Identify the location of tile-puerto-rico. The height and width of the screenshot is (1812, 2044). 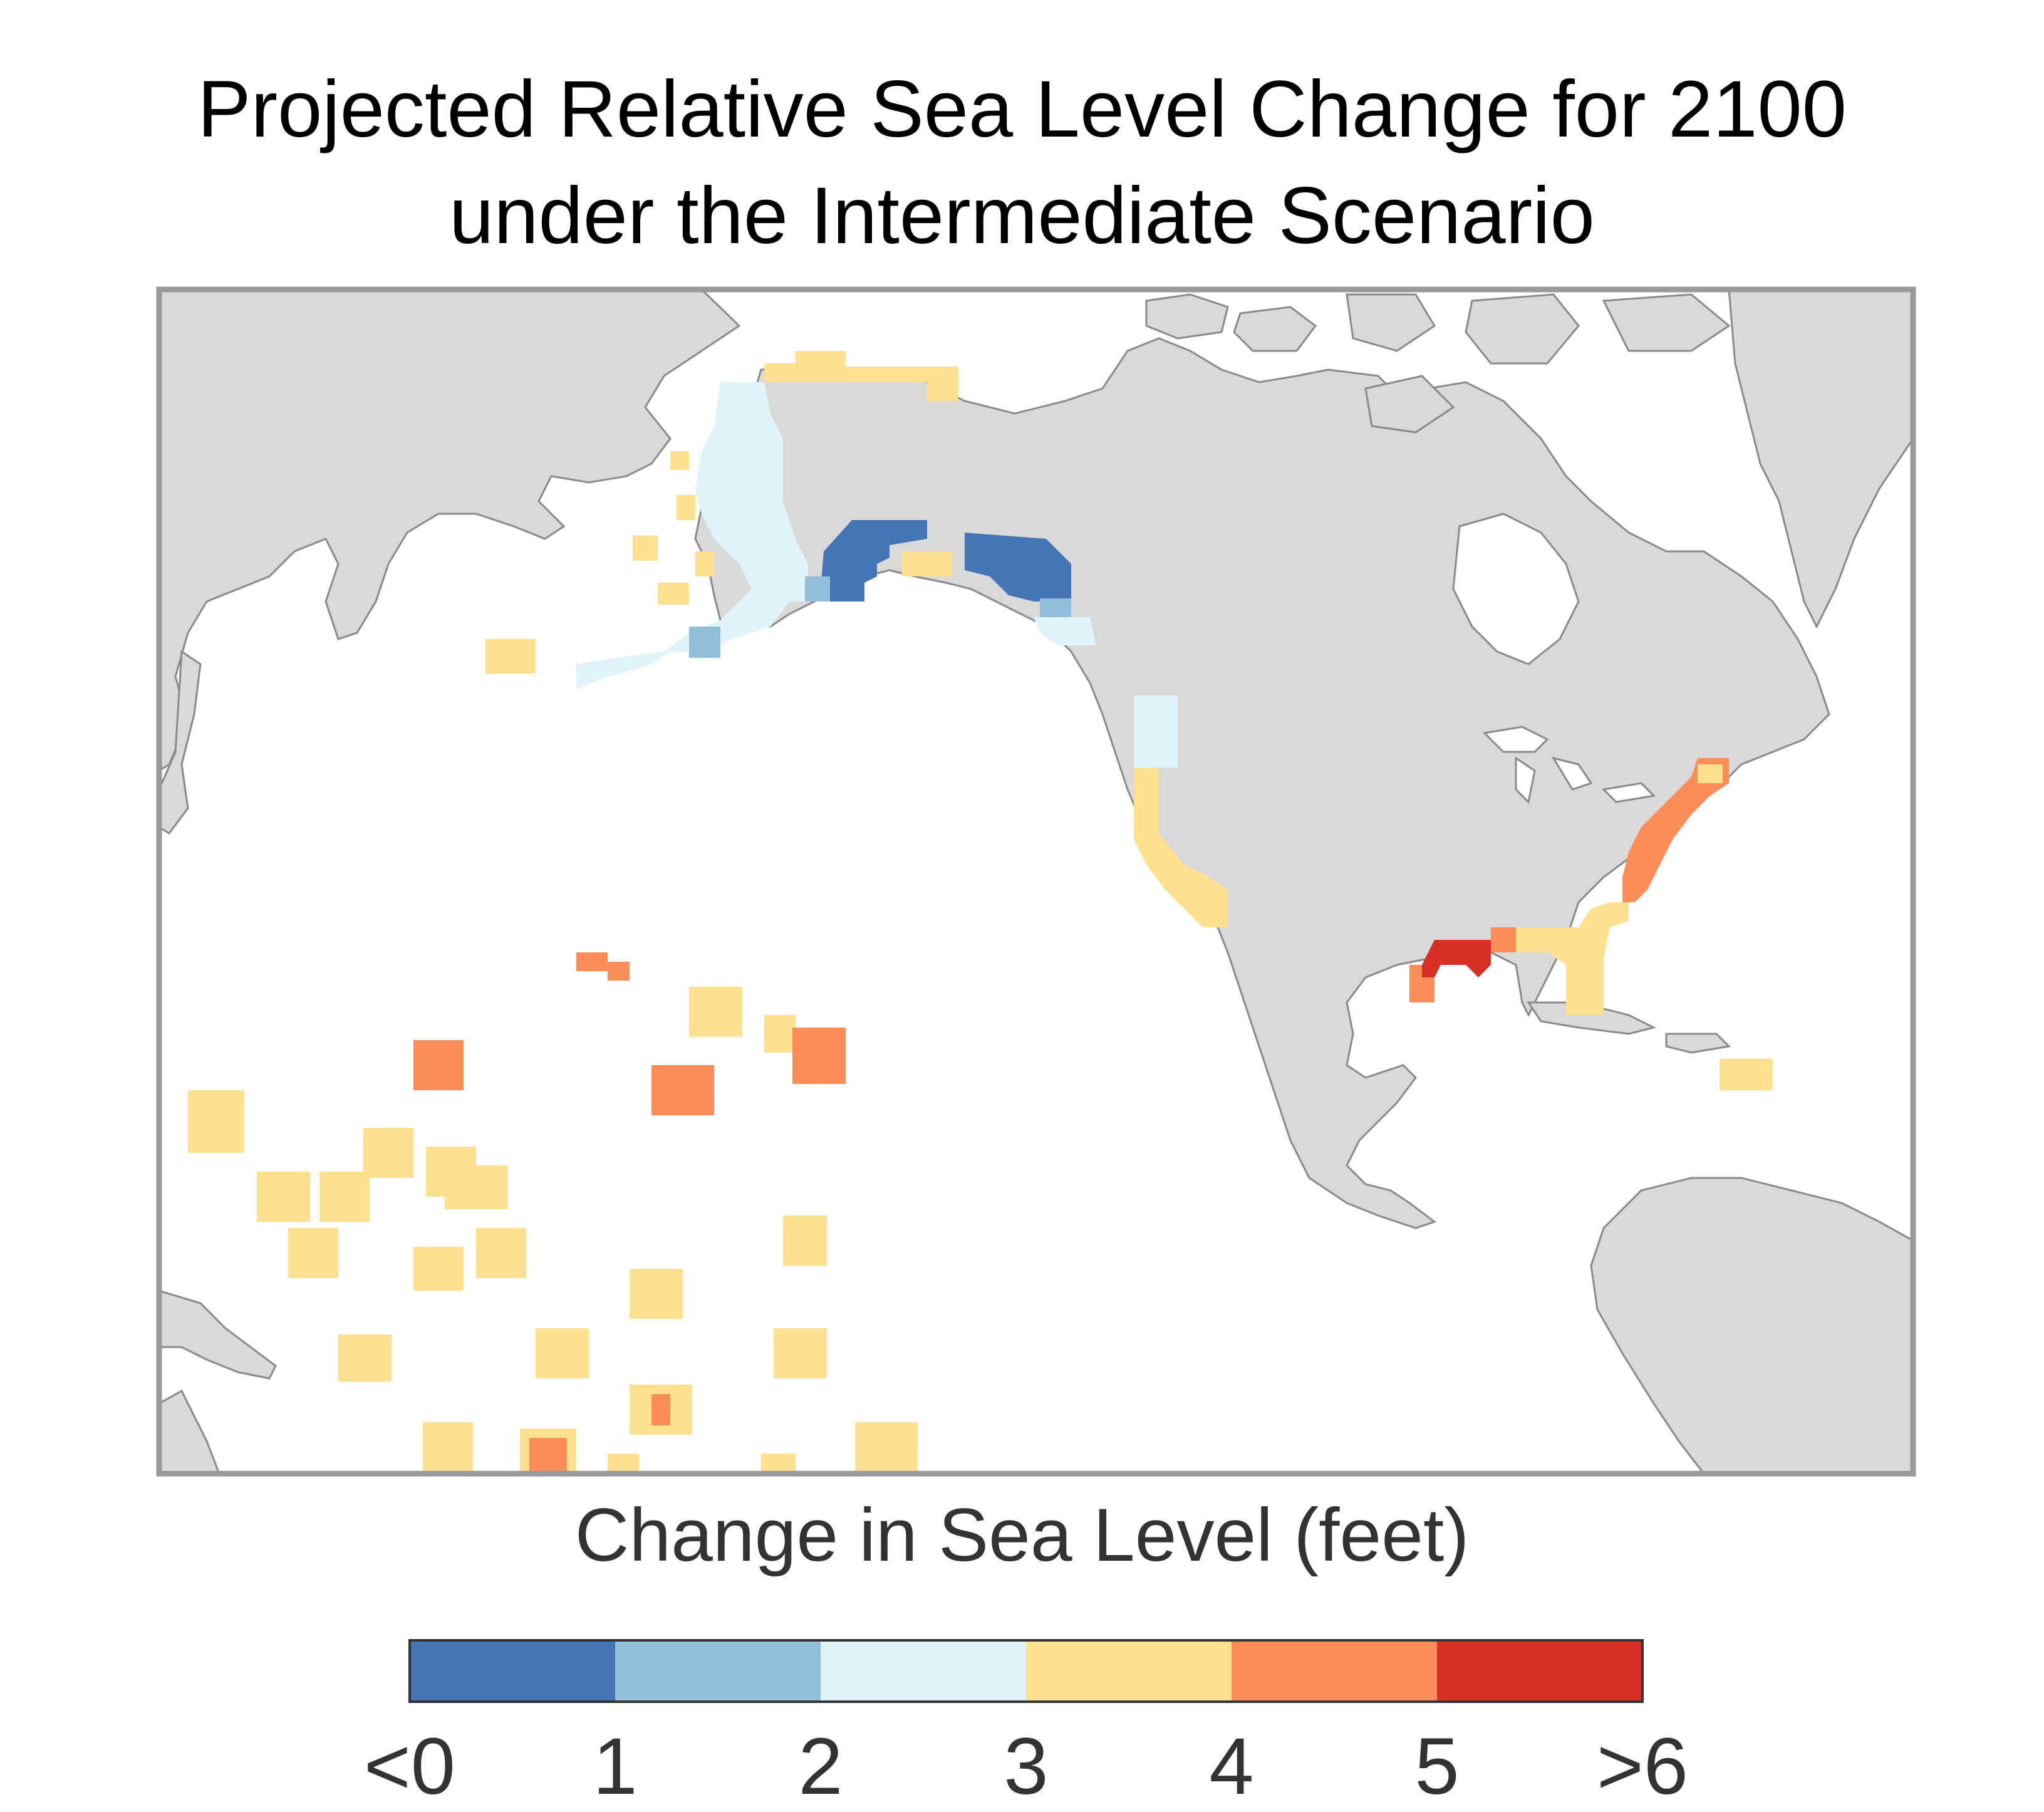
(1746, 1074).